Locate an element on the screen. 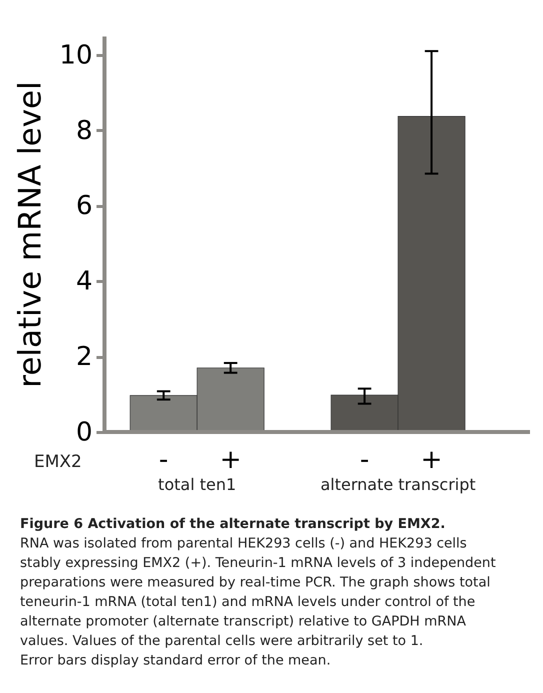 Image resolution: width=543 pixels, height=693 pixels. y-tick-label: 6 is located at coordinates (84, 206).